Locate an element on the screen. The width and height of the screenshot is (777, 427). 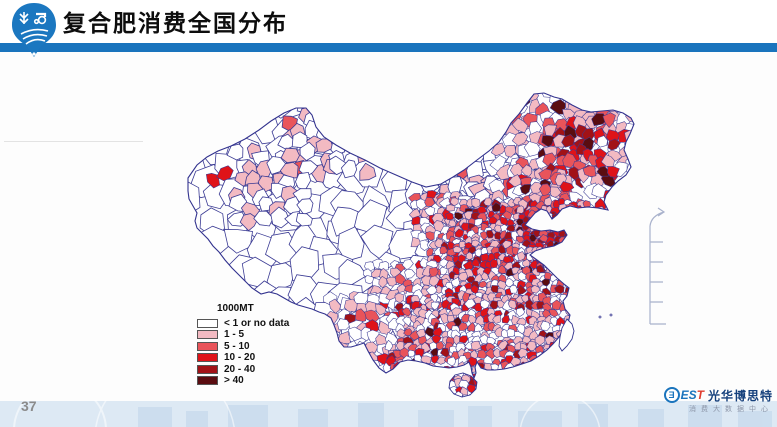
page-title: 复合肥消费全国分布 is located at coordinates (175, 23).